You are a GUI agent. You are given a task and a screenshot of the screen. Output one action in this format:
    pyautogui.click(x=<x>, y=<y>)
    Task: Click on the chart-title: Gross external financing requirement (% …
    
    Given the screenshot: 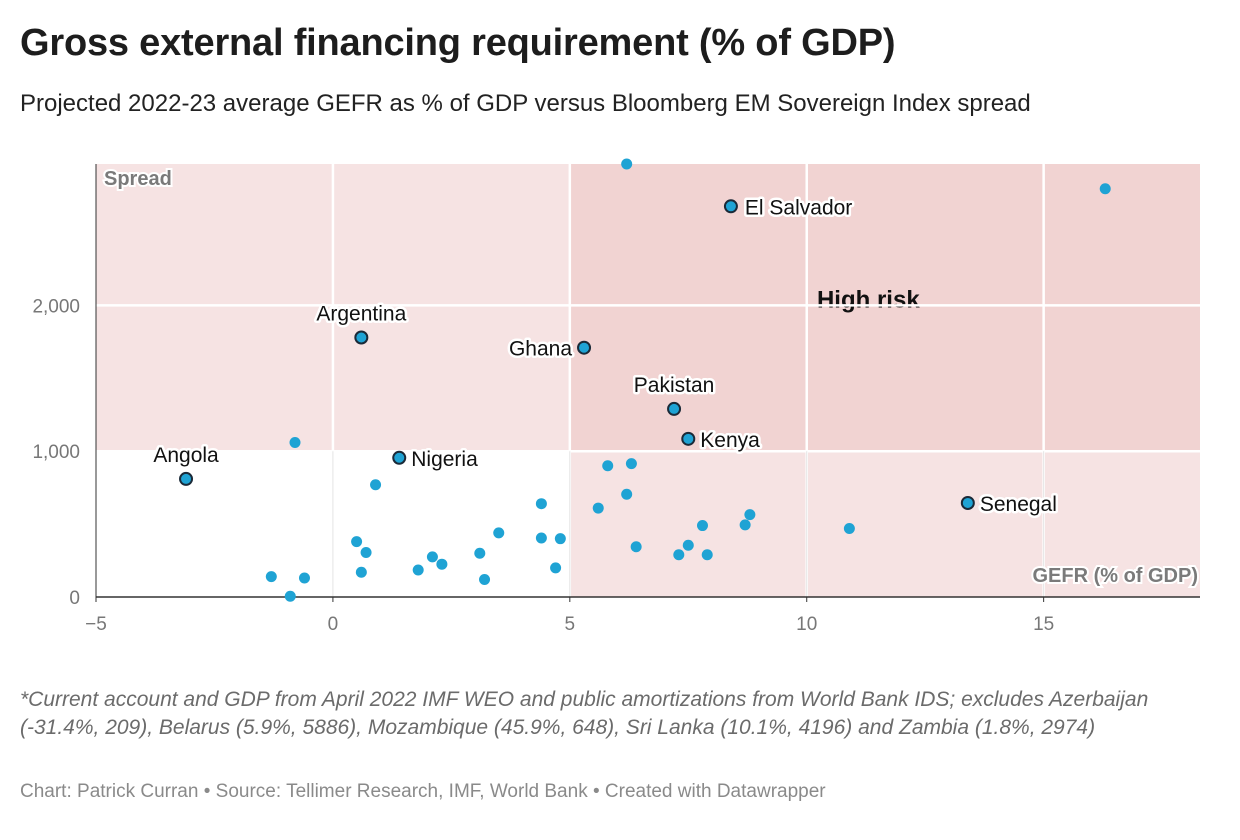 What is the action you would take?
    pyautogui.click(x=458, y=43)
    